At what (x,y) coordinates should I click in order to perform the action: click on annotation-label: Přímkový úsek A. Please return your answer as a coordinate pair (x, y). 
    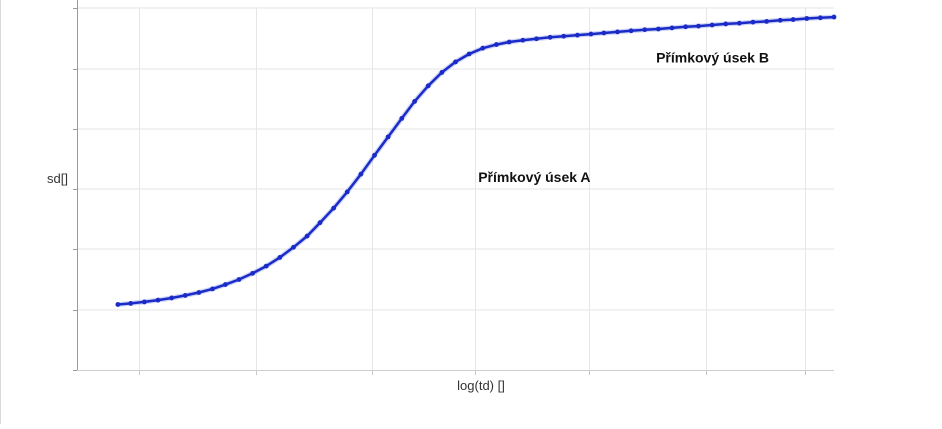
    Looking at the image, I should click on (534, 177).